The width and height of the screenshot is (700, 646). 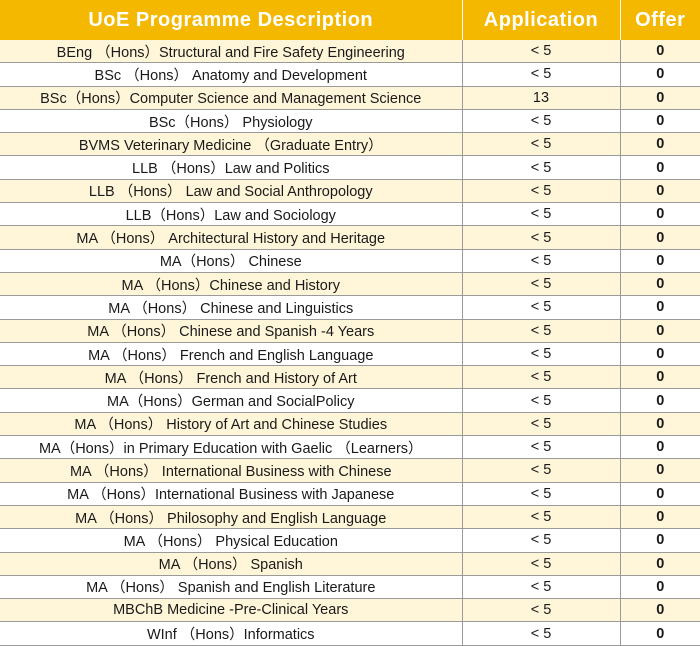 I want to click on programme-cell: MBChB Medicine -Pre-Clinical Years, so click(x=231, y=610).